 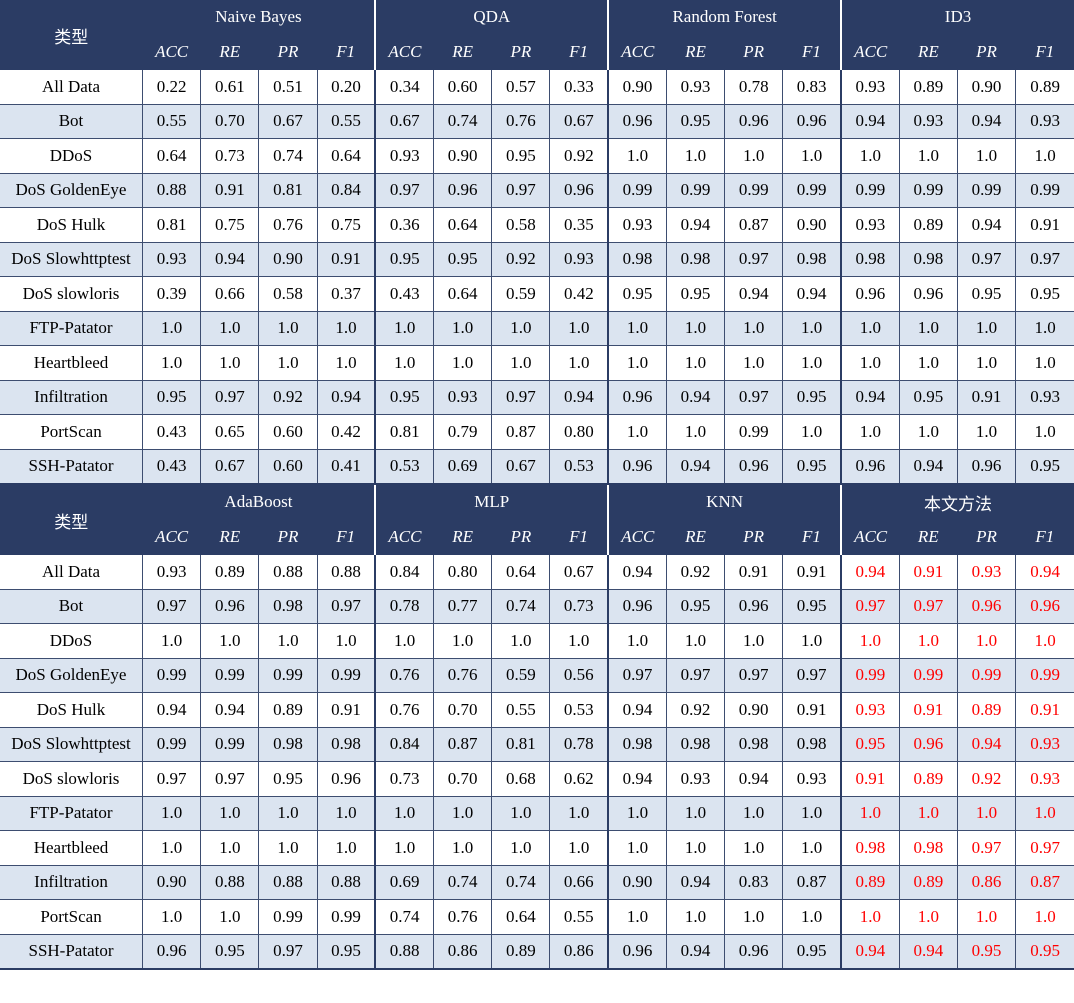 I want to click on metric-header-re: RE, so click(x=462, y=52).